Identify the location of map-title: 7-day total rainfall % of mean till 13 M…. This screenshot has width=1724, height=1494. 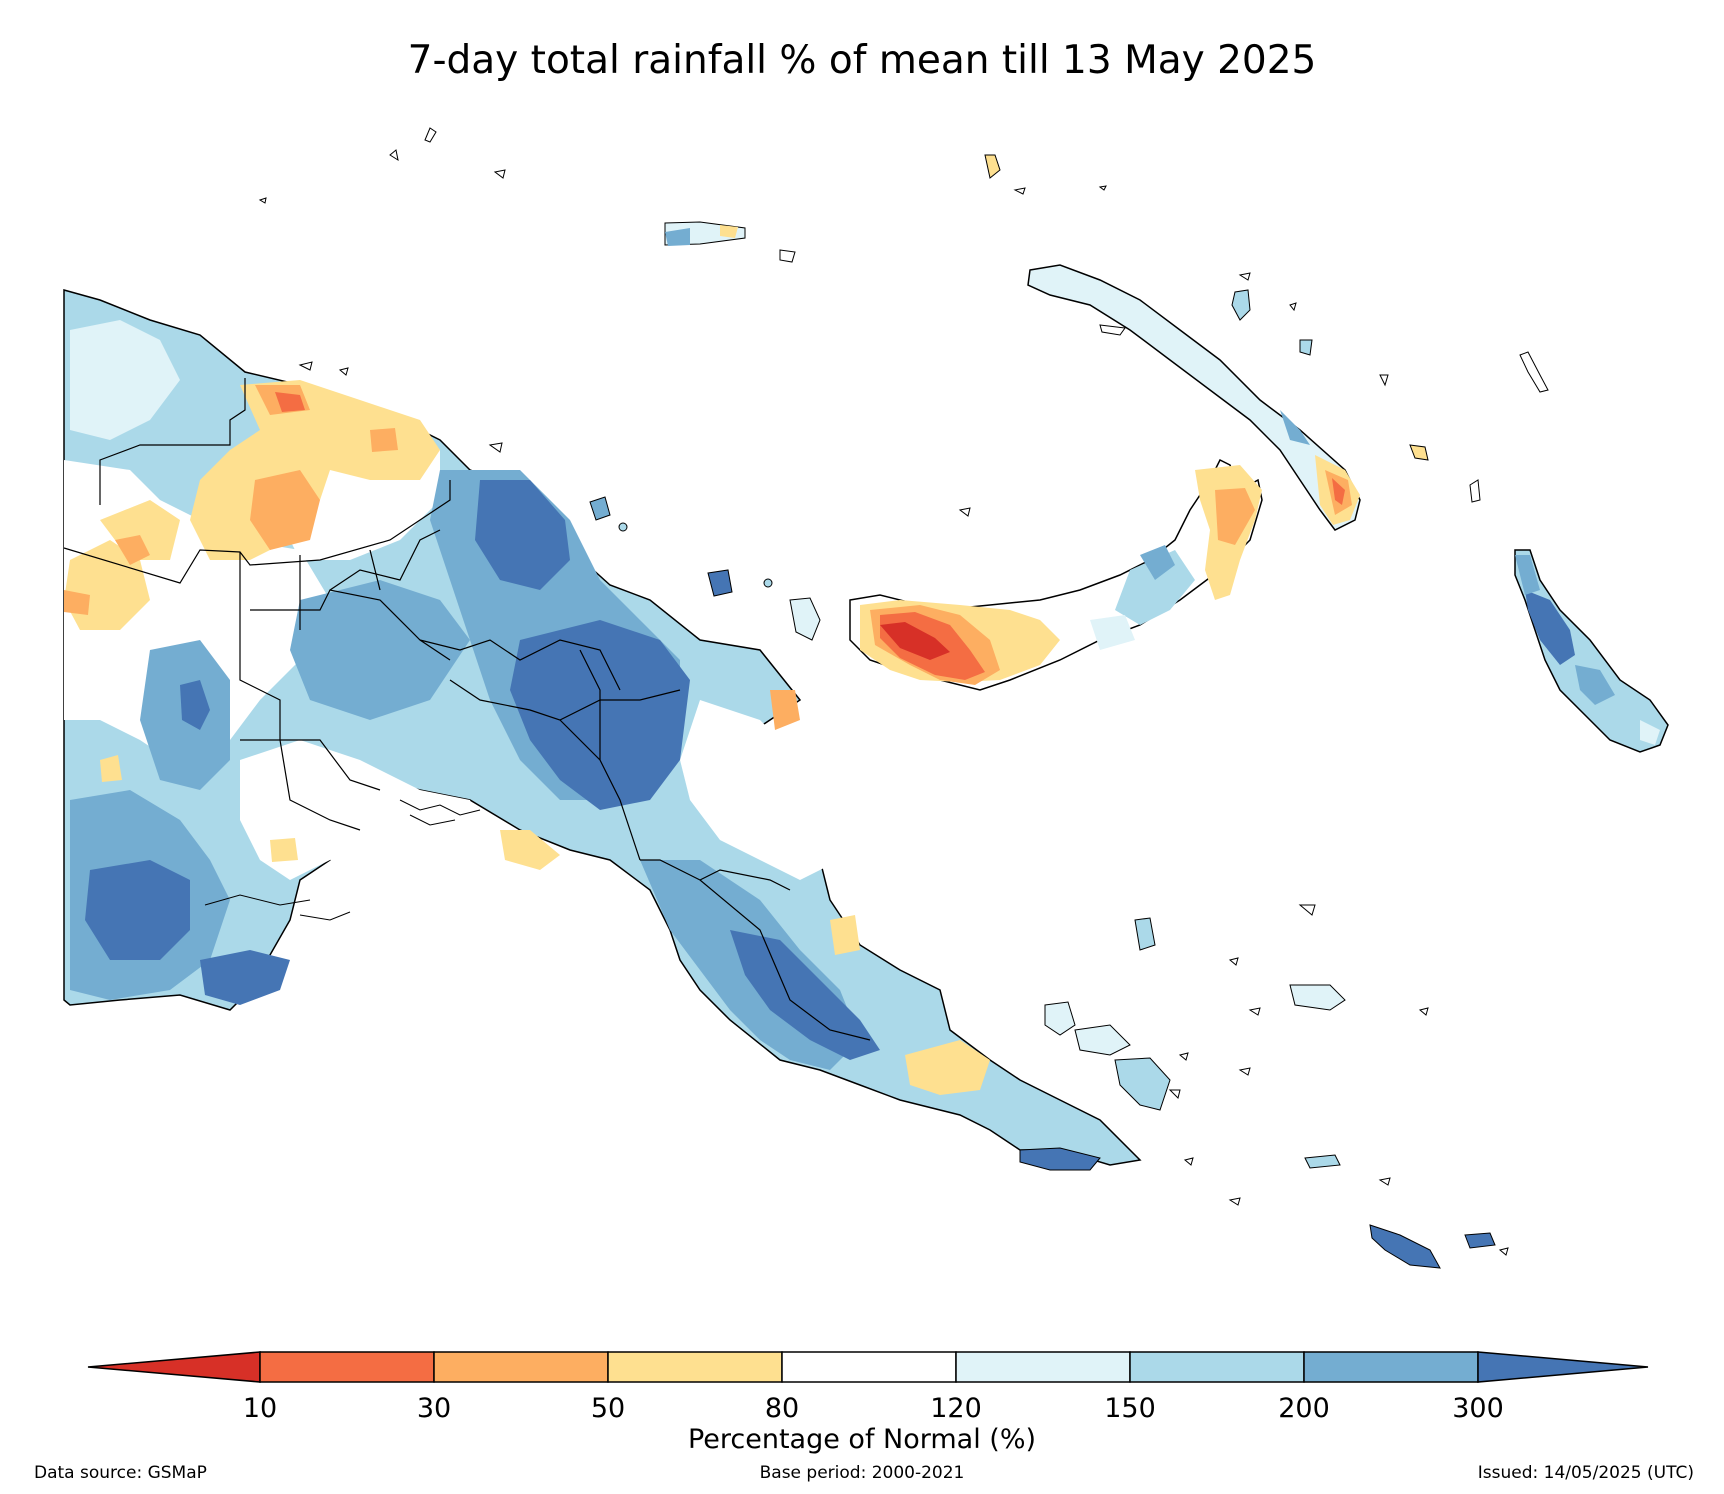
(862, 60).